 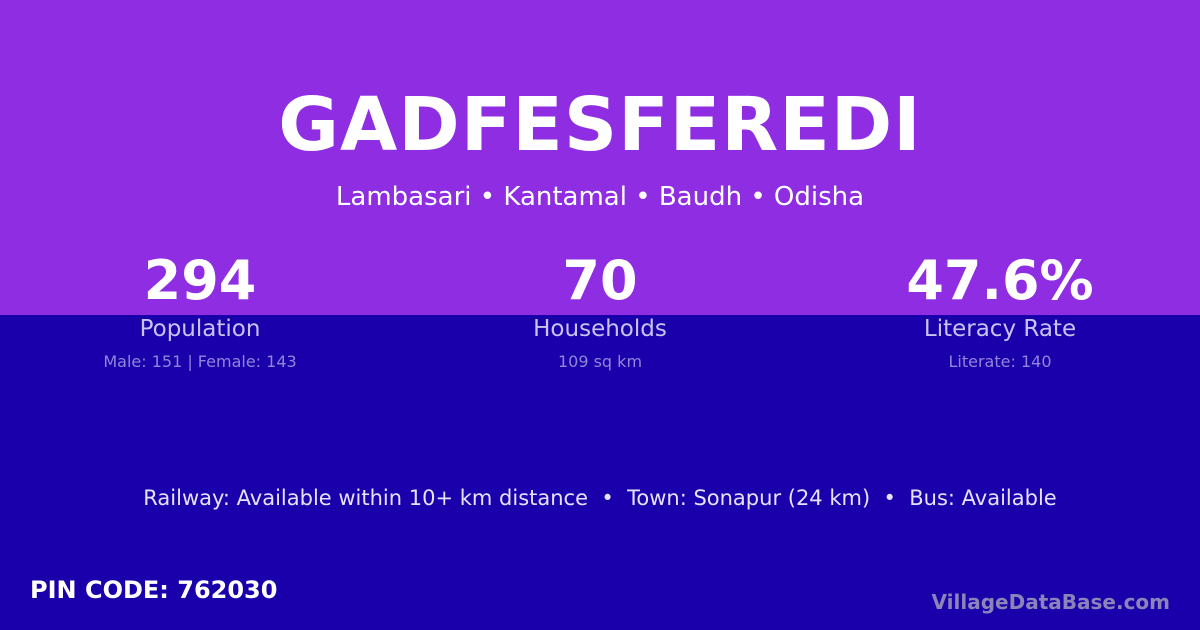 What do you see at coordinates (600, 280) in the screenshot?
I see `stat-value: 70` at bounding box center [600, 280].